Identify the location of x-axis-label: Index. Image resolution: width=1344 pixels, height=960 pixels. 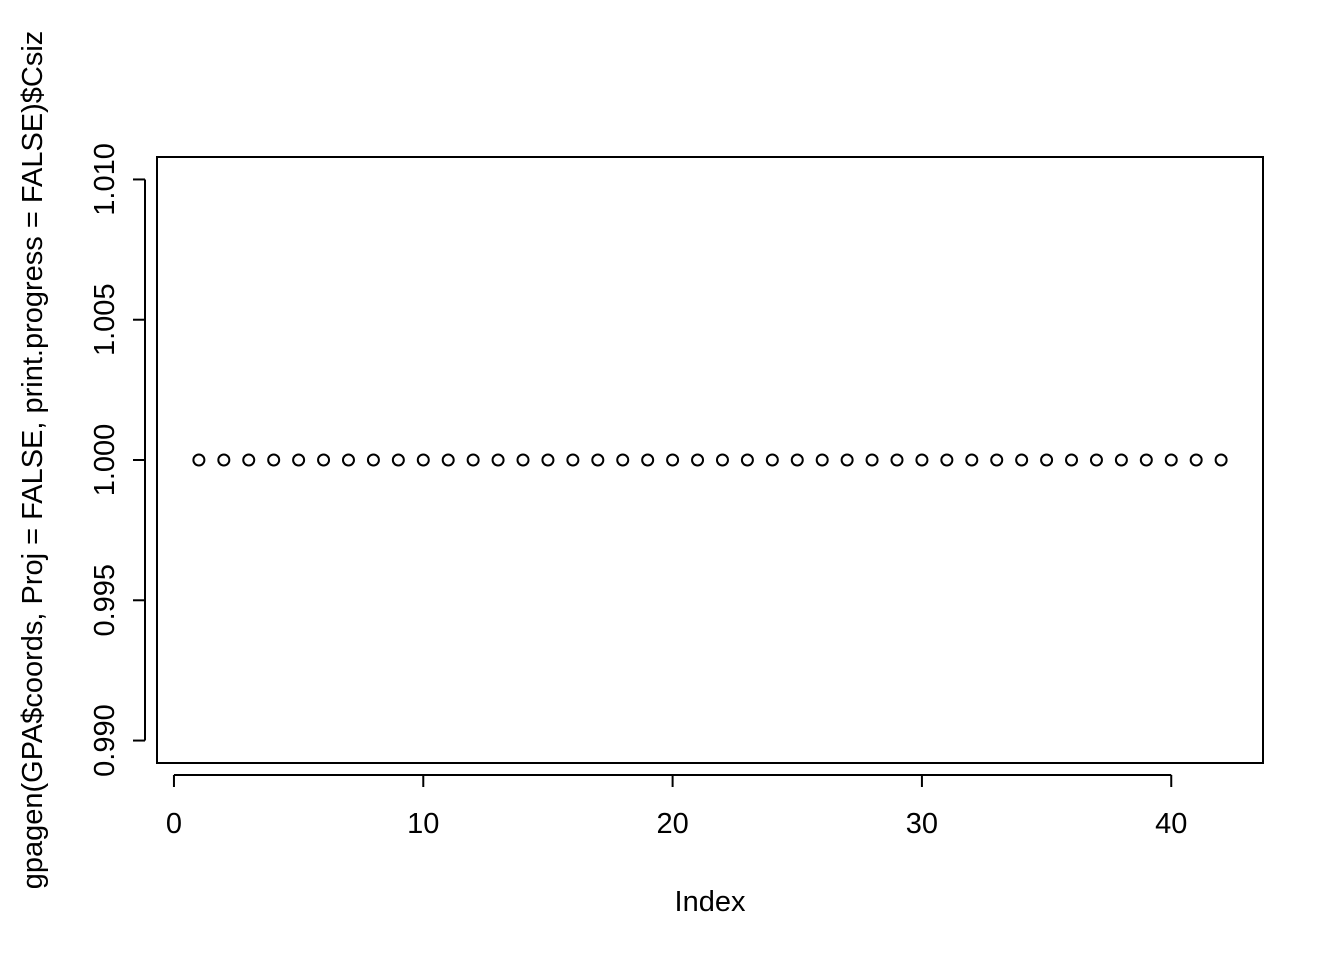
(710, 902).